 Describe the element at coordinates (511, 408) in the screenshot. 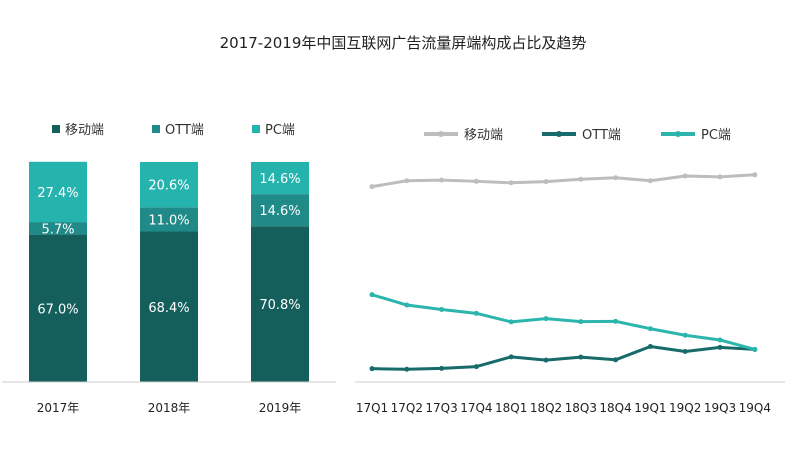

I see `line-tick-label: 18Q1` at that location.